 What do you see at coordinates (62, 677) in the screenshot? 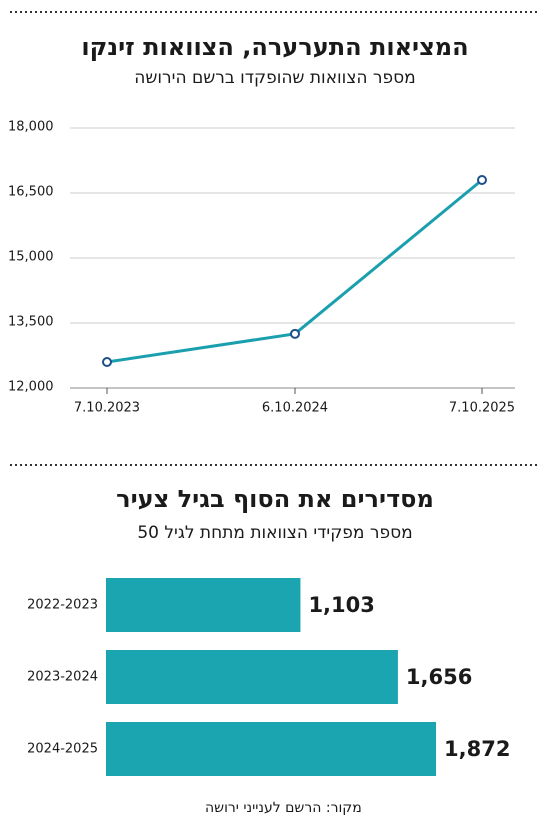
I see `category-label: 2023-2024` at bounding box center [62, 677].